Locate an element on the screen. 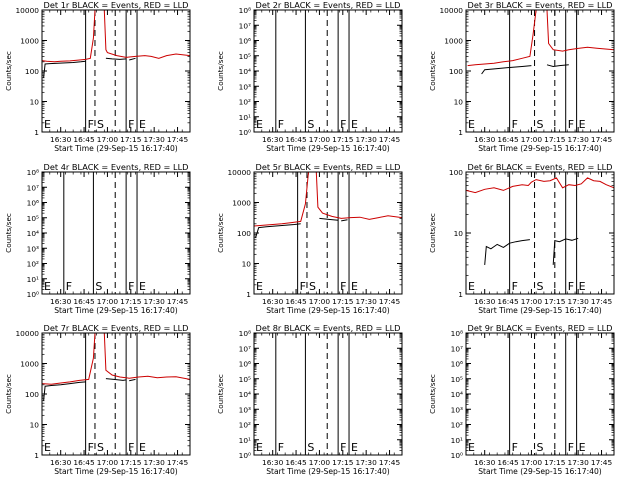  y-tick-label: 10⁰ is located at coordinates (457, 455).